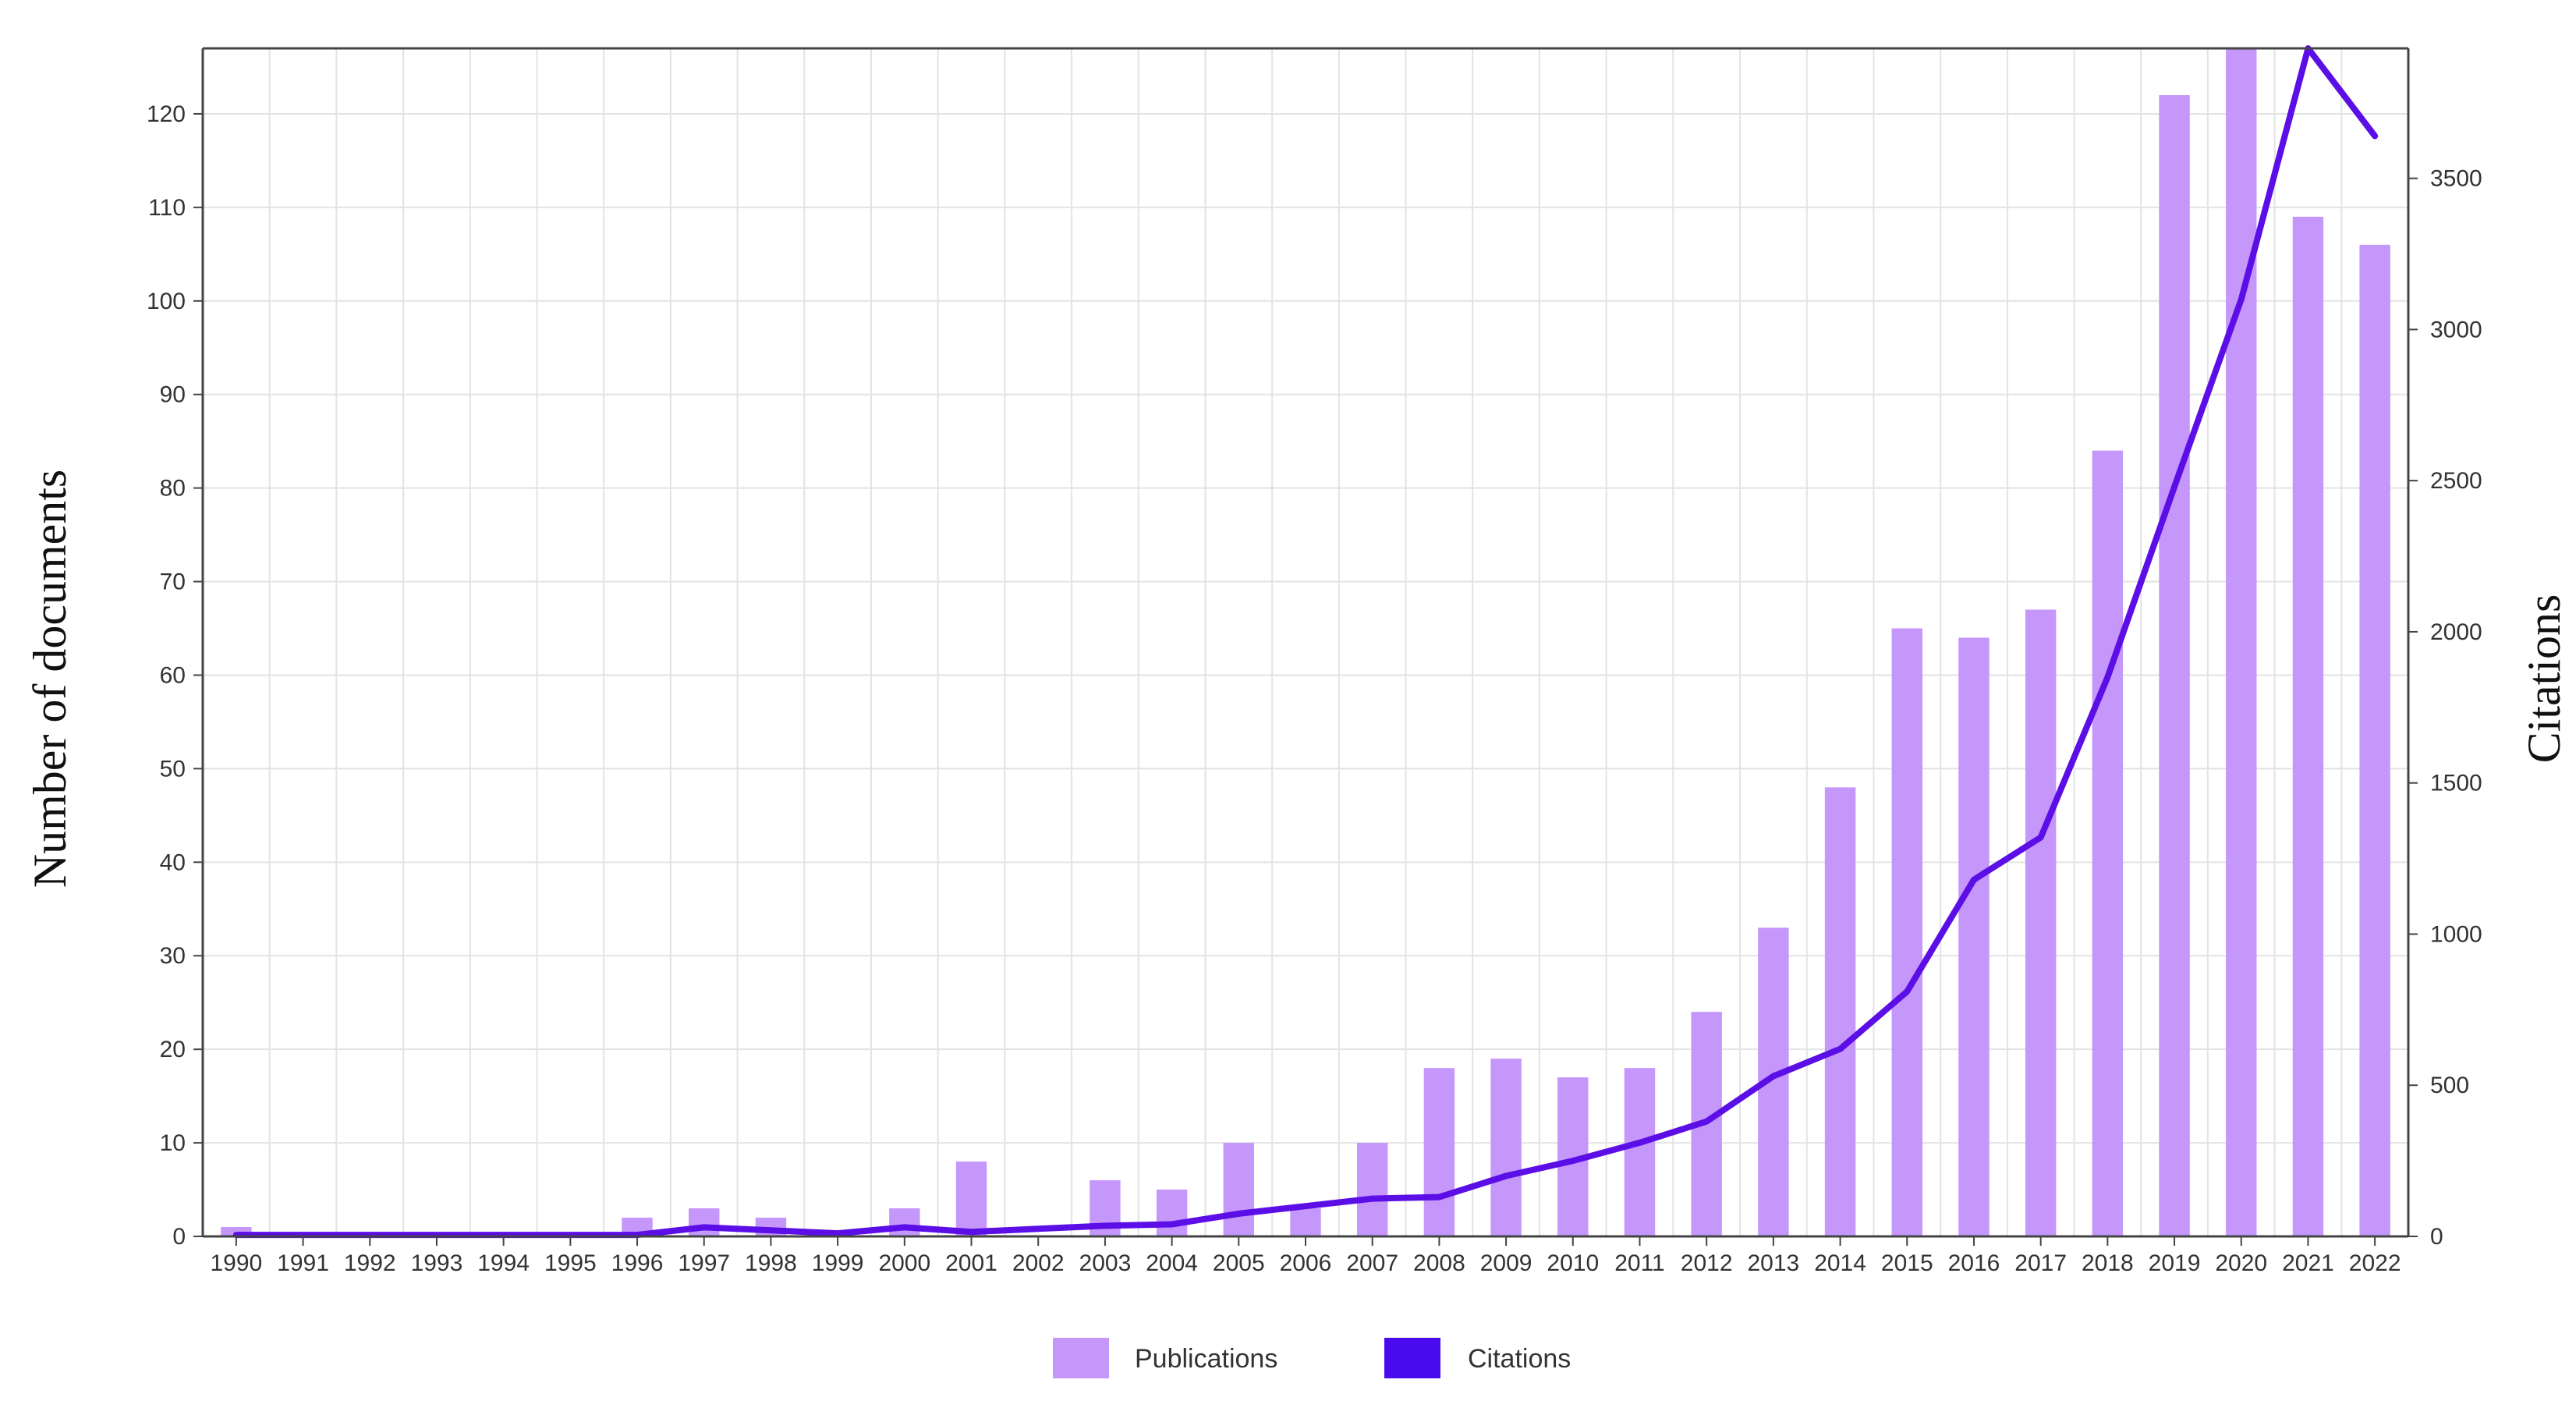  Describe the element at coordinates (236, 1232) in the screenshot. I see `bar-publications-1990` at that location.